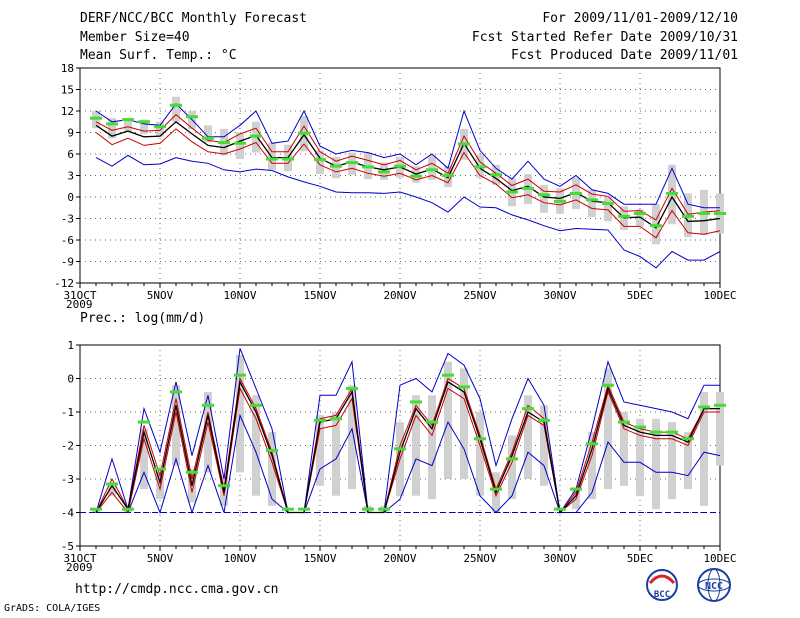  I want to click on temp-xtick-label: 25NOV, so click(479, 295).